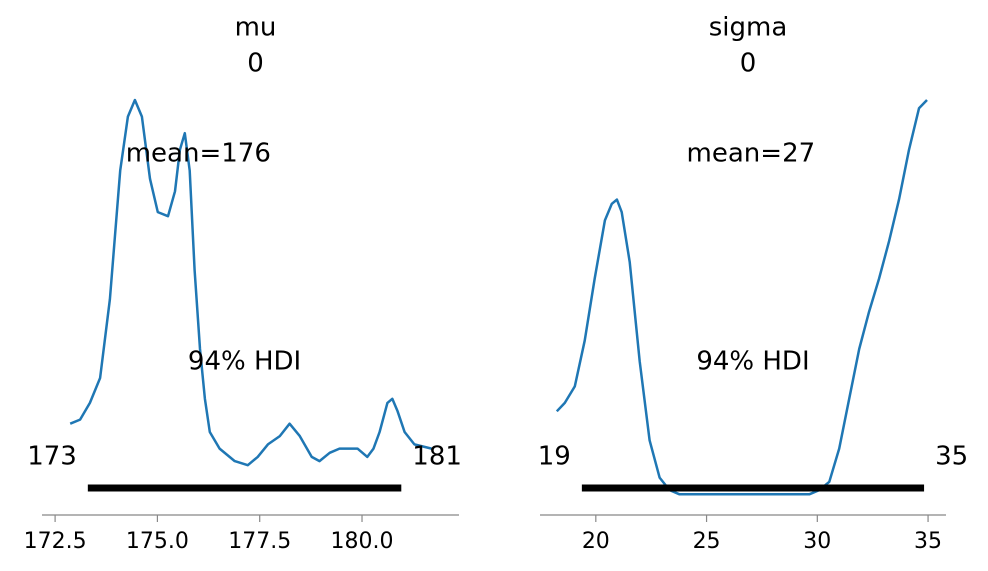 The image size is (988, 571). I want to click on mean-label: mean=27, so click(751, 154).